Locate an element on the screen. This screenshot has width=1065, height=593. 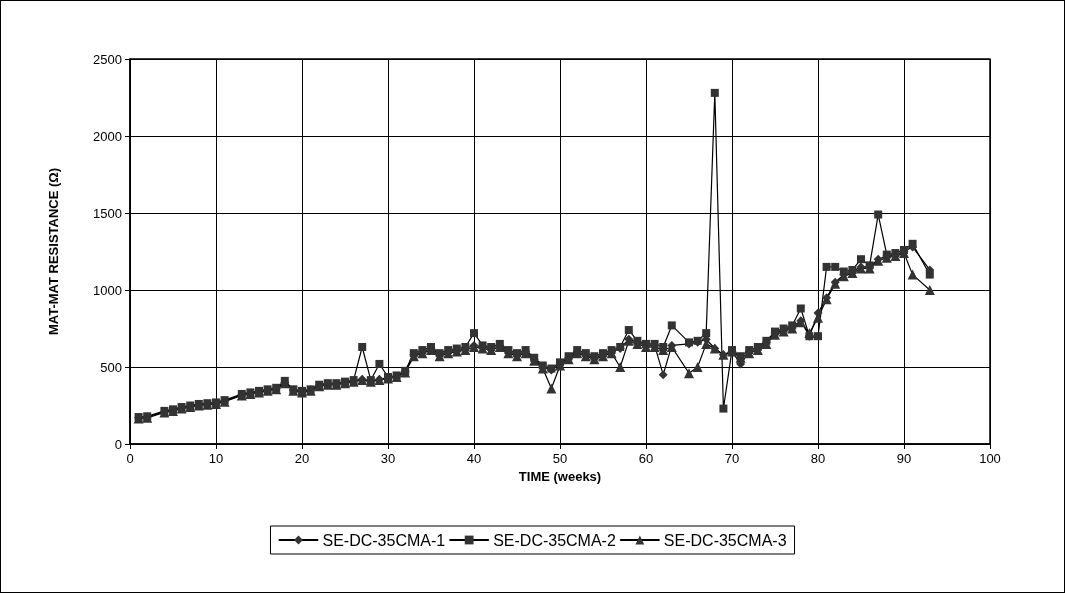
y-tick-label: 2000 is located at coordinates (107, 136).